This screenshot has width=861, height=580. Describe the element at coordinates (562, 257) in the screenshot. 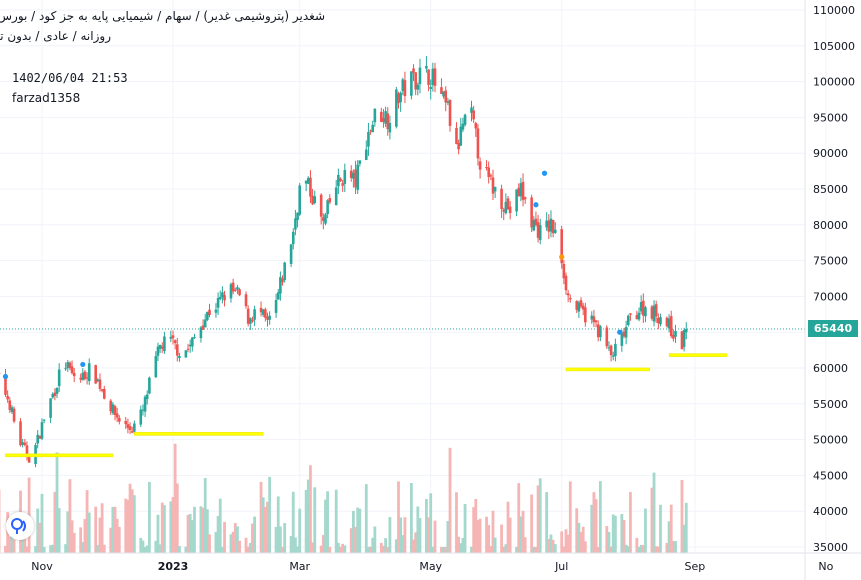

I see `signal-marker` at that location.